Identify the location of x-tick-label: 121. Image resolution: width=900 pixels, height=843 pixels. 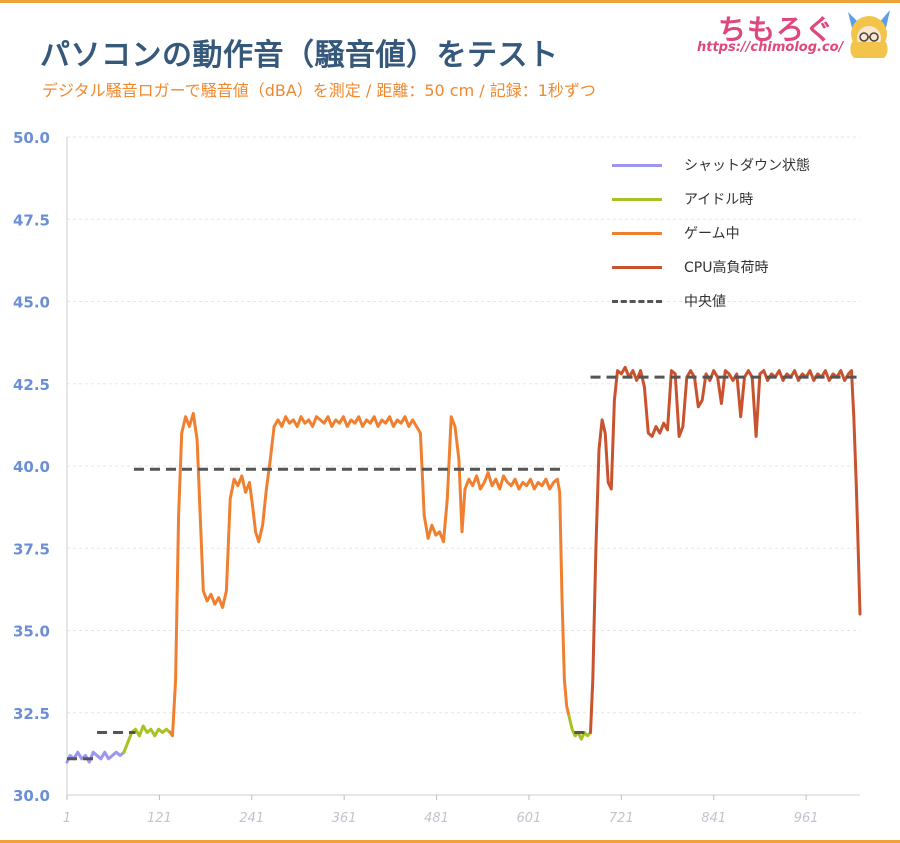
(159, 818).